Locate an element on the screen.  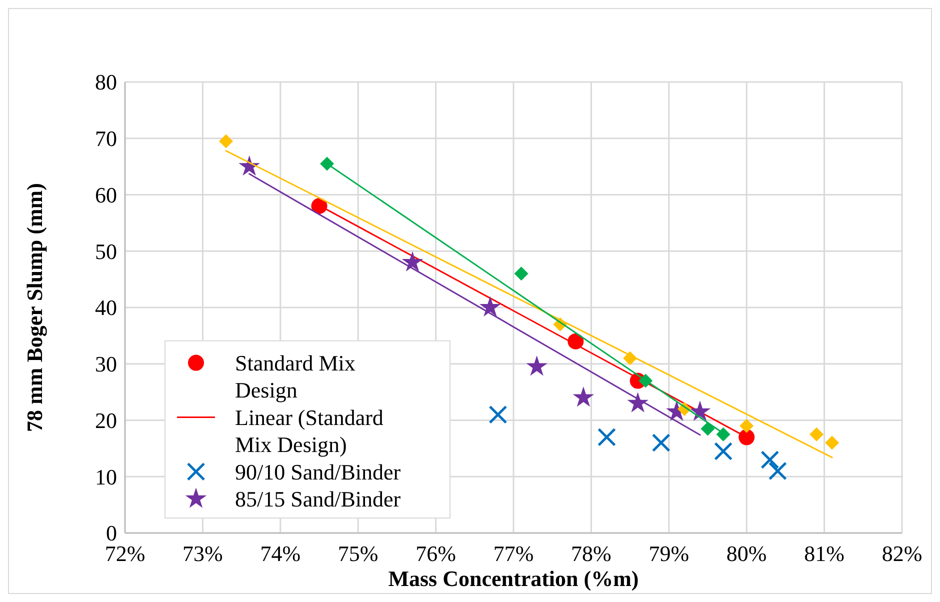
legend-label: Linear (Standard Mix Design) is located at coordinates (309, 431).